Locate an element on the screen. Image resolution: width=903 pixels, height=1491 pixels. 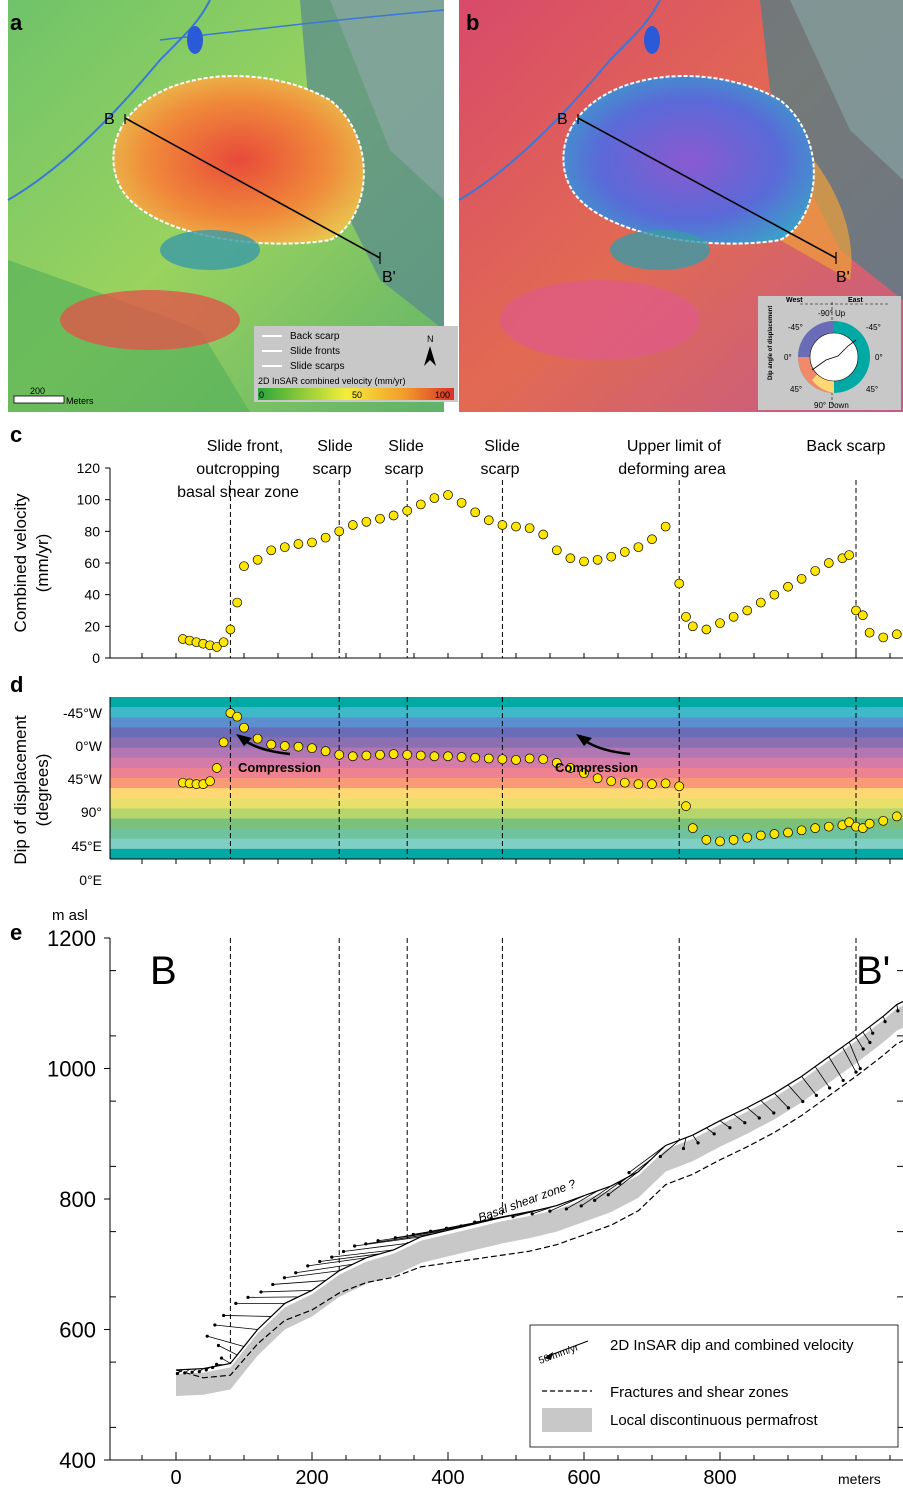
y-axis-label-d: Dip of displacement is located at coordinates (20, 790).